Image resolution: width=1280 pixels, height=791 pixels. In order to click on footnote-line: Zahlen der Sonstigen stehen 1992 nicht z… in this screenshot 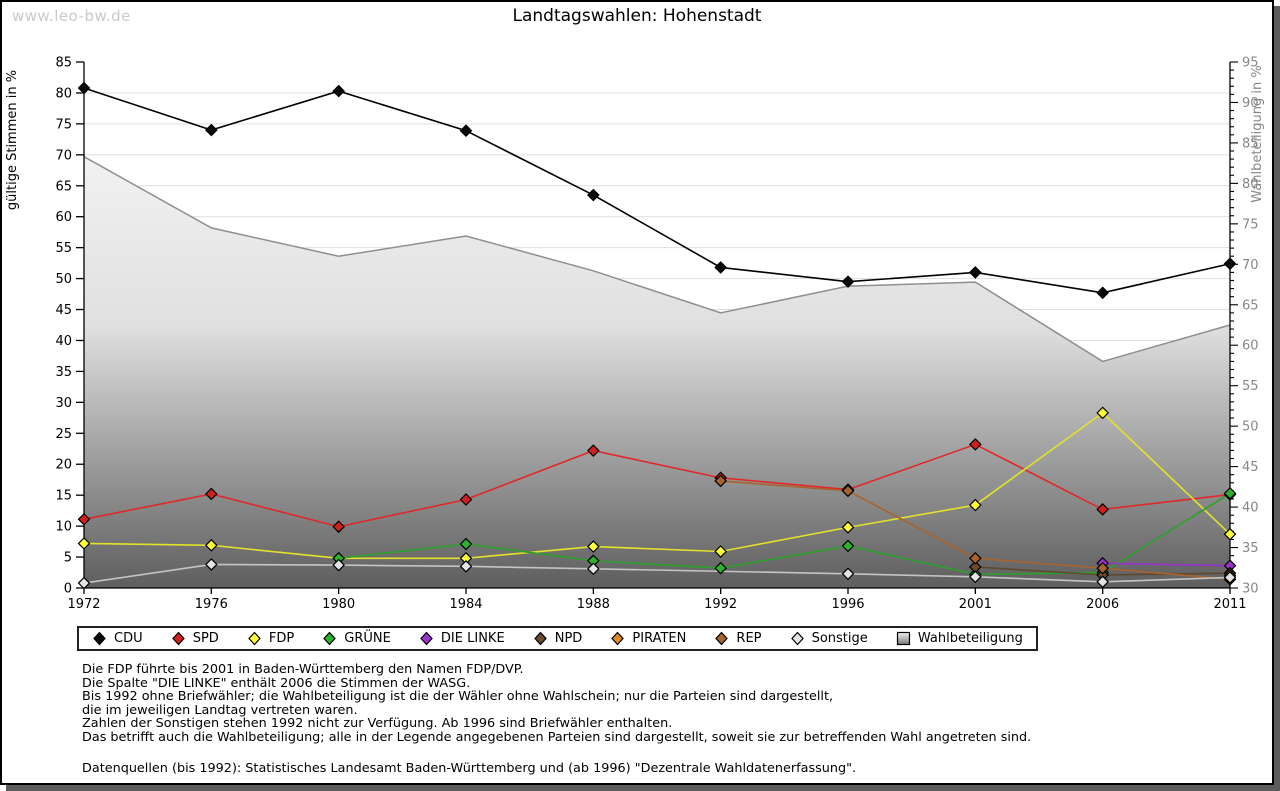, I will do `click(377, 724)`.